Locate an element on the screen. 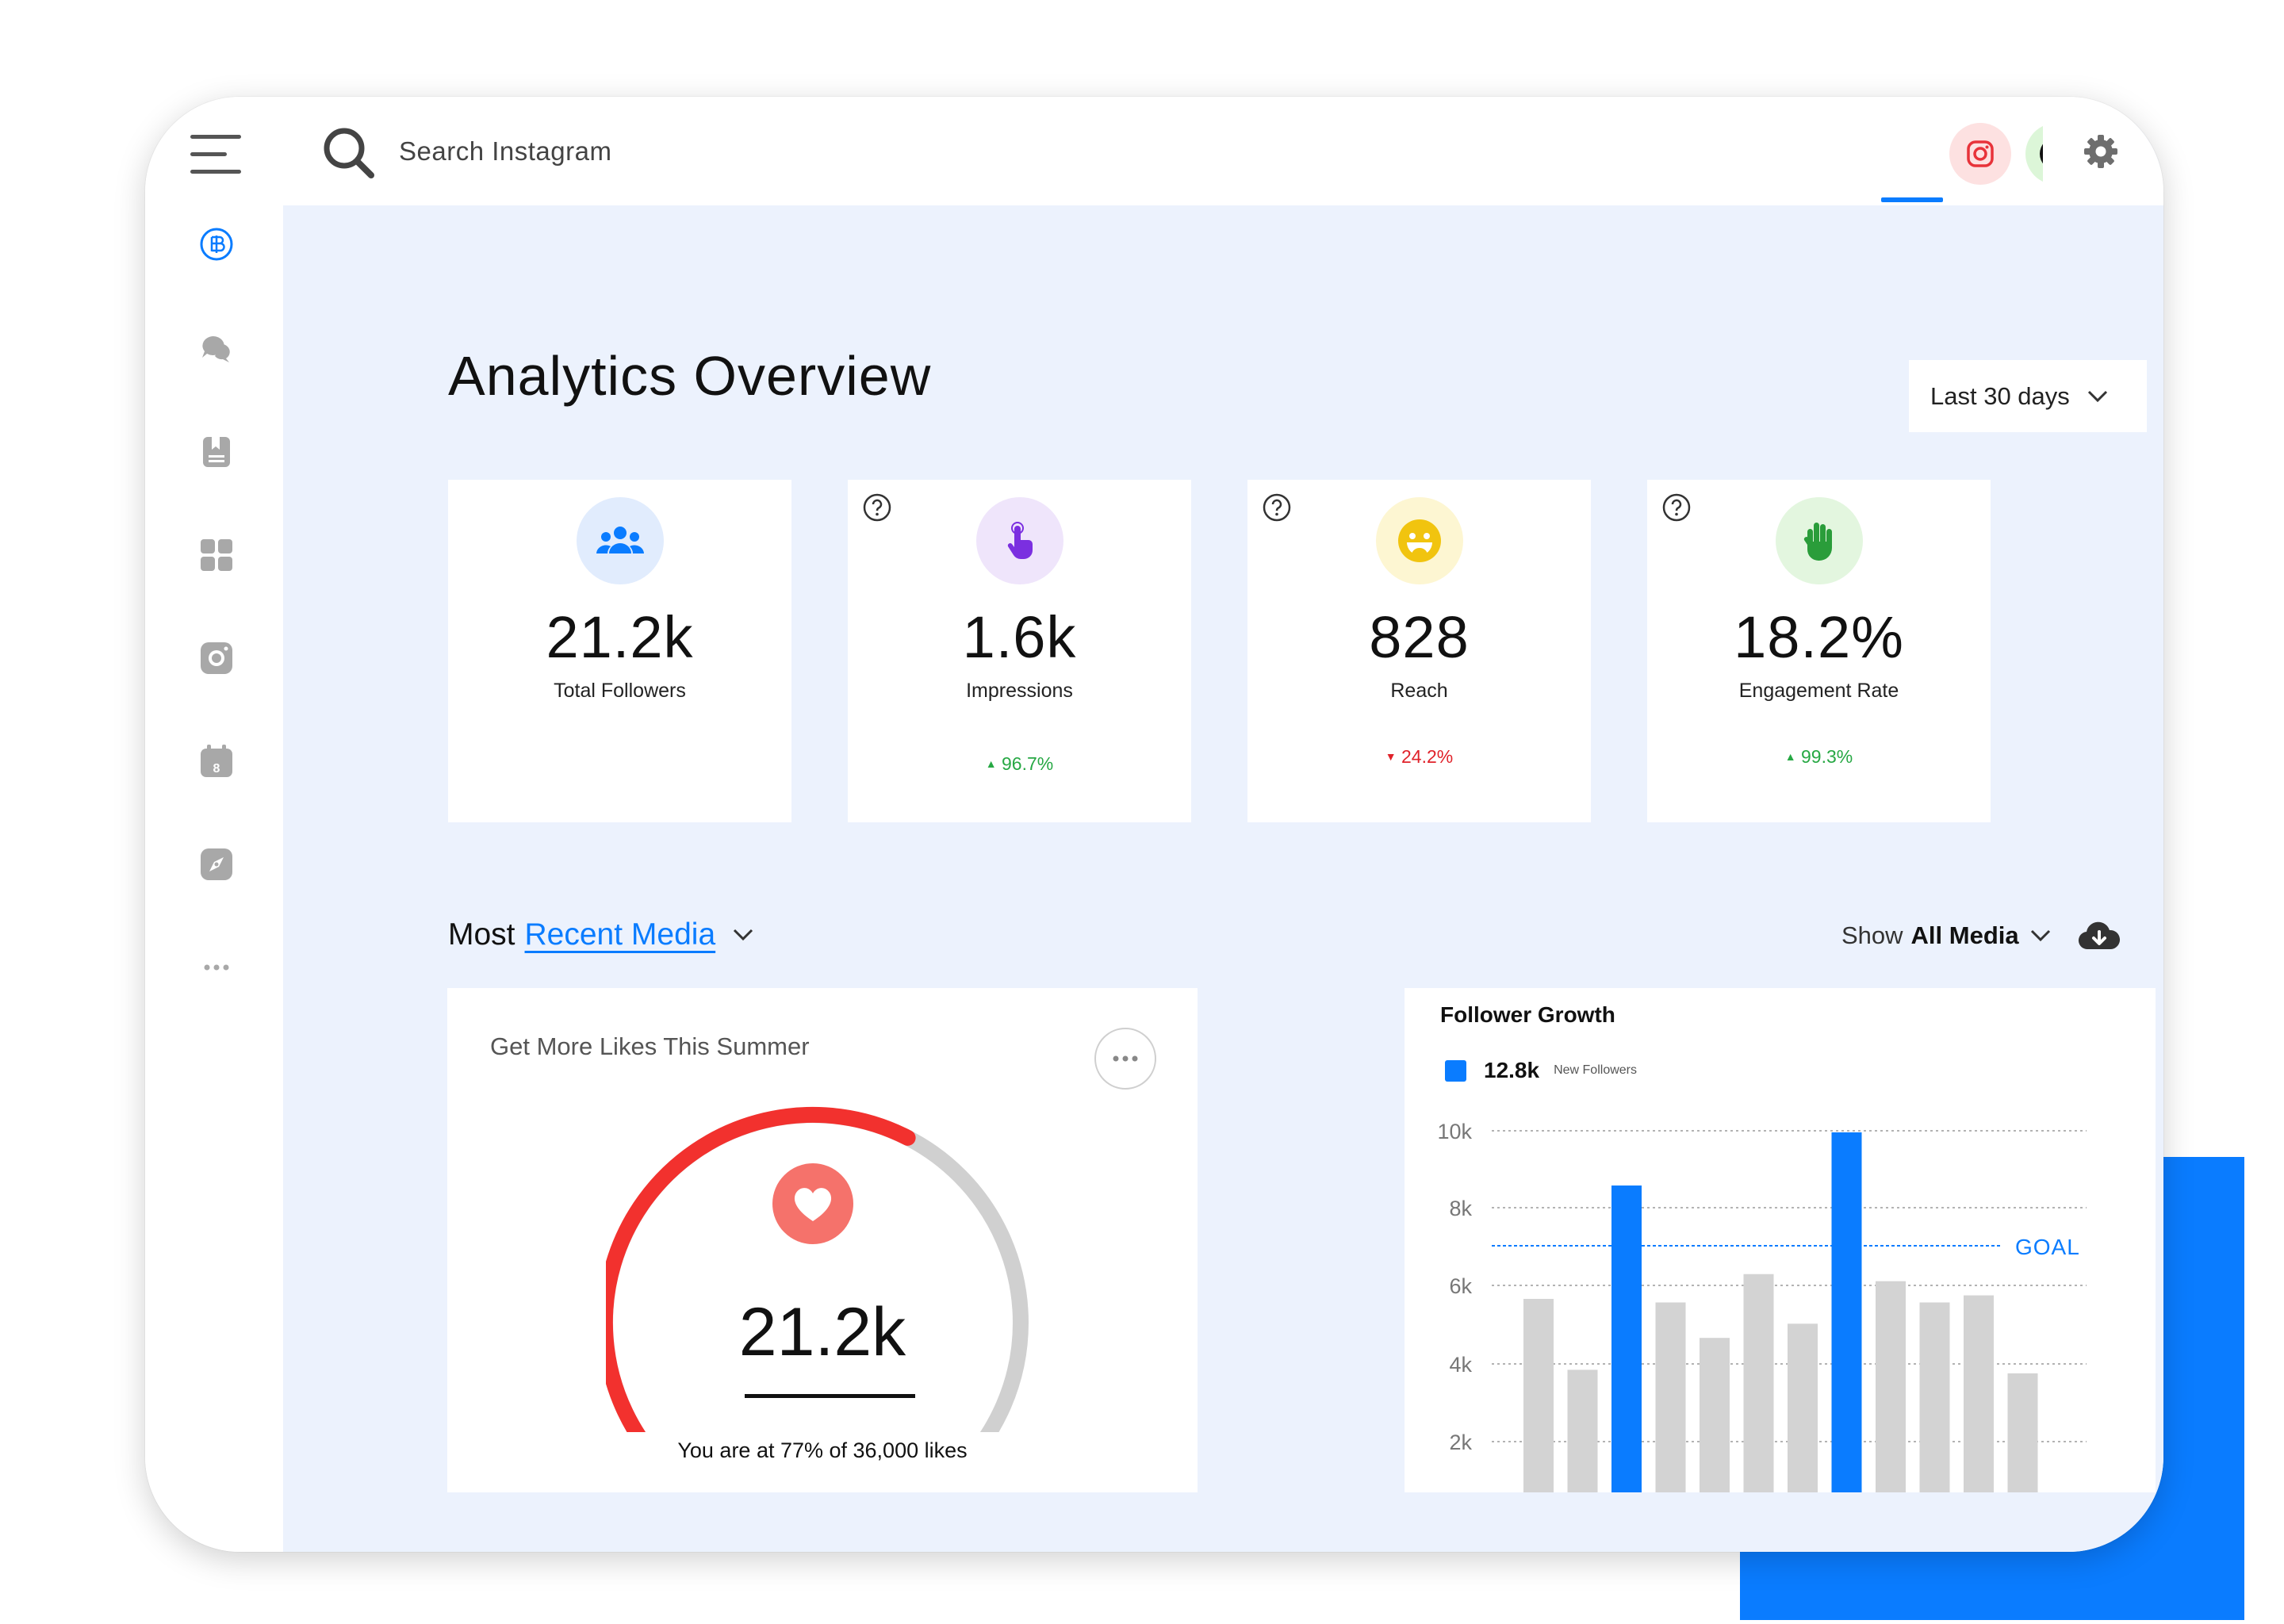 The width and height of the screenshot is (2284, 1624). hand-icon is located at coordinates (1819, 540).